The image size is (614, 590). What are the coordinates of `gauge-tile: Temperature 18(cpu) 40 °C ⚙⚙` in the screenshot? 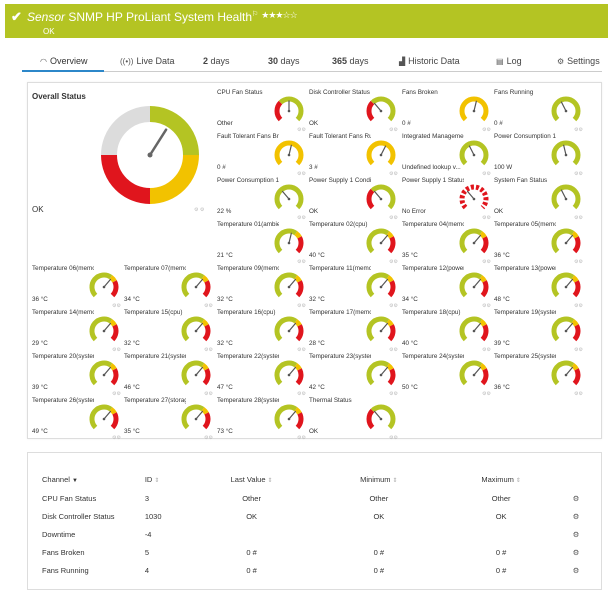 It's located at (447, 331).